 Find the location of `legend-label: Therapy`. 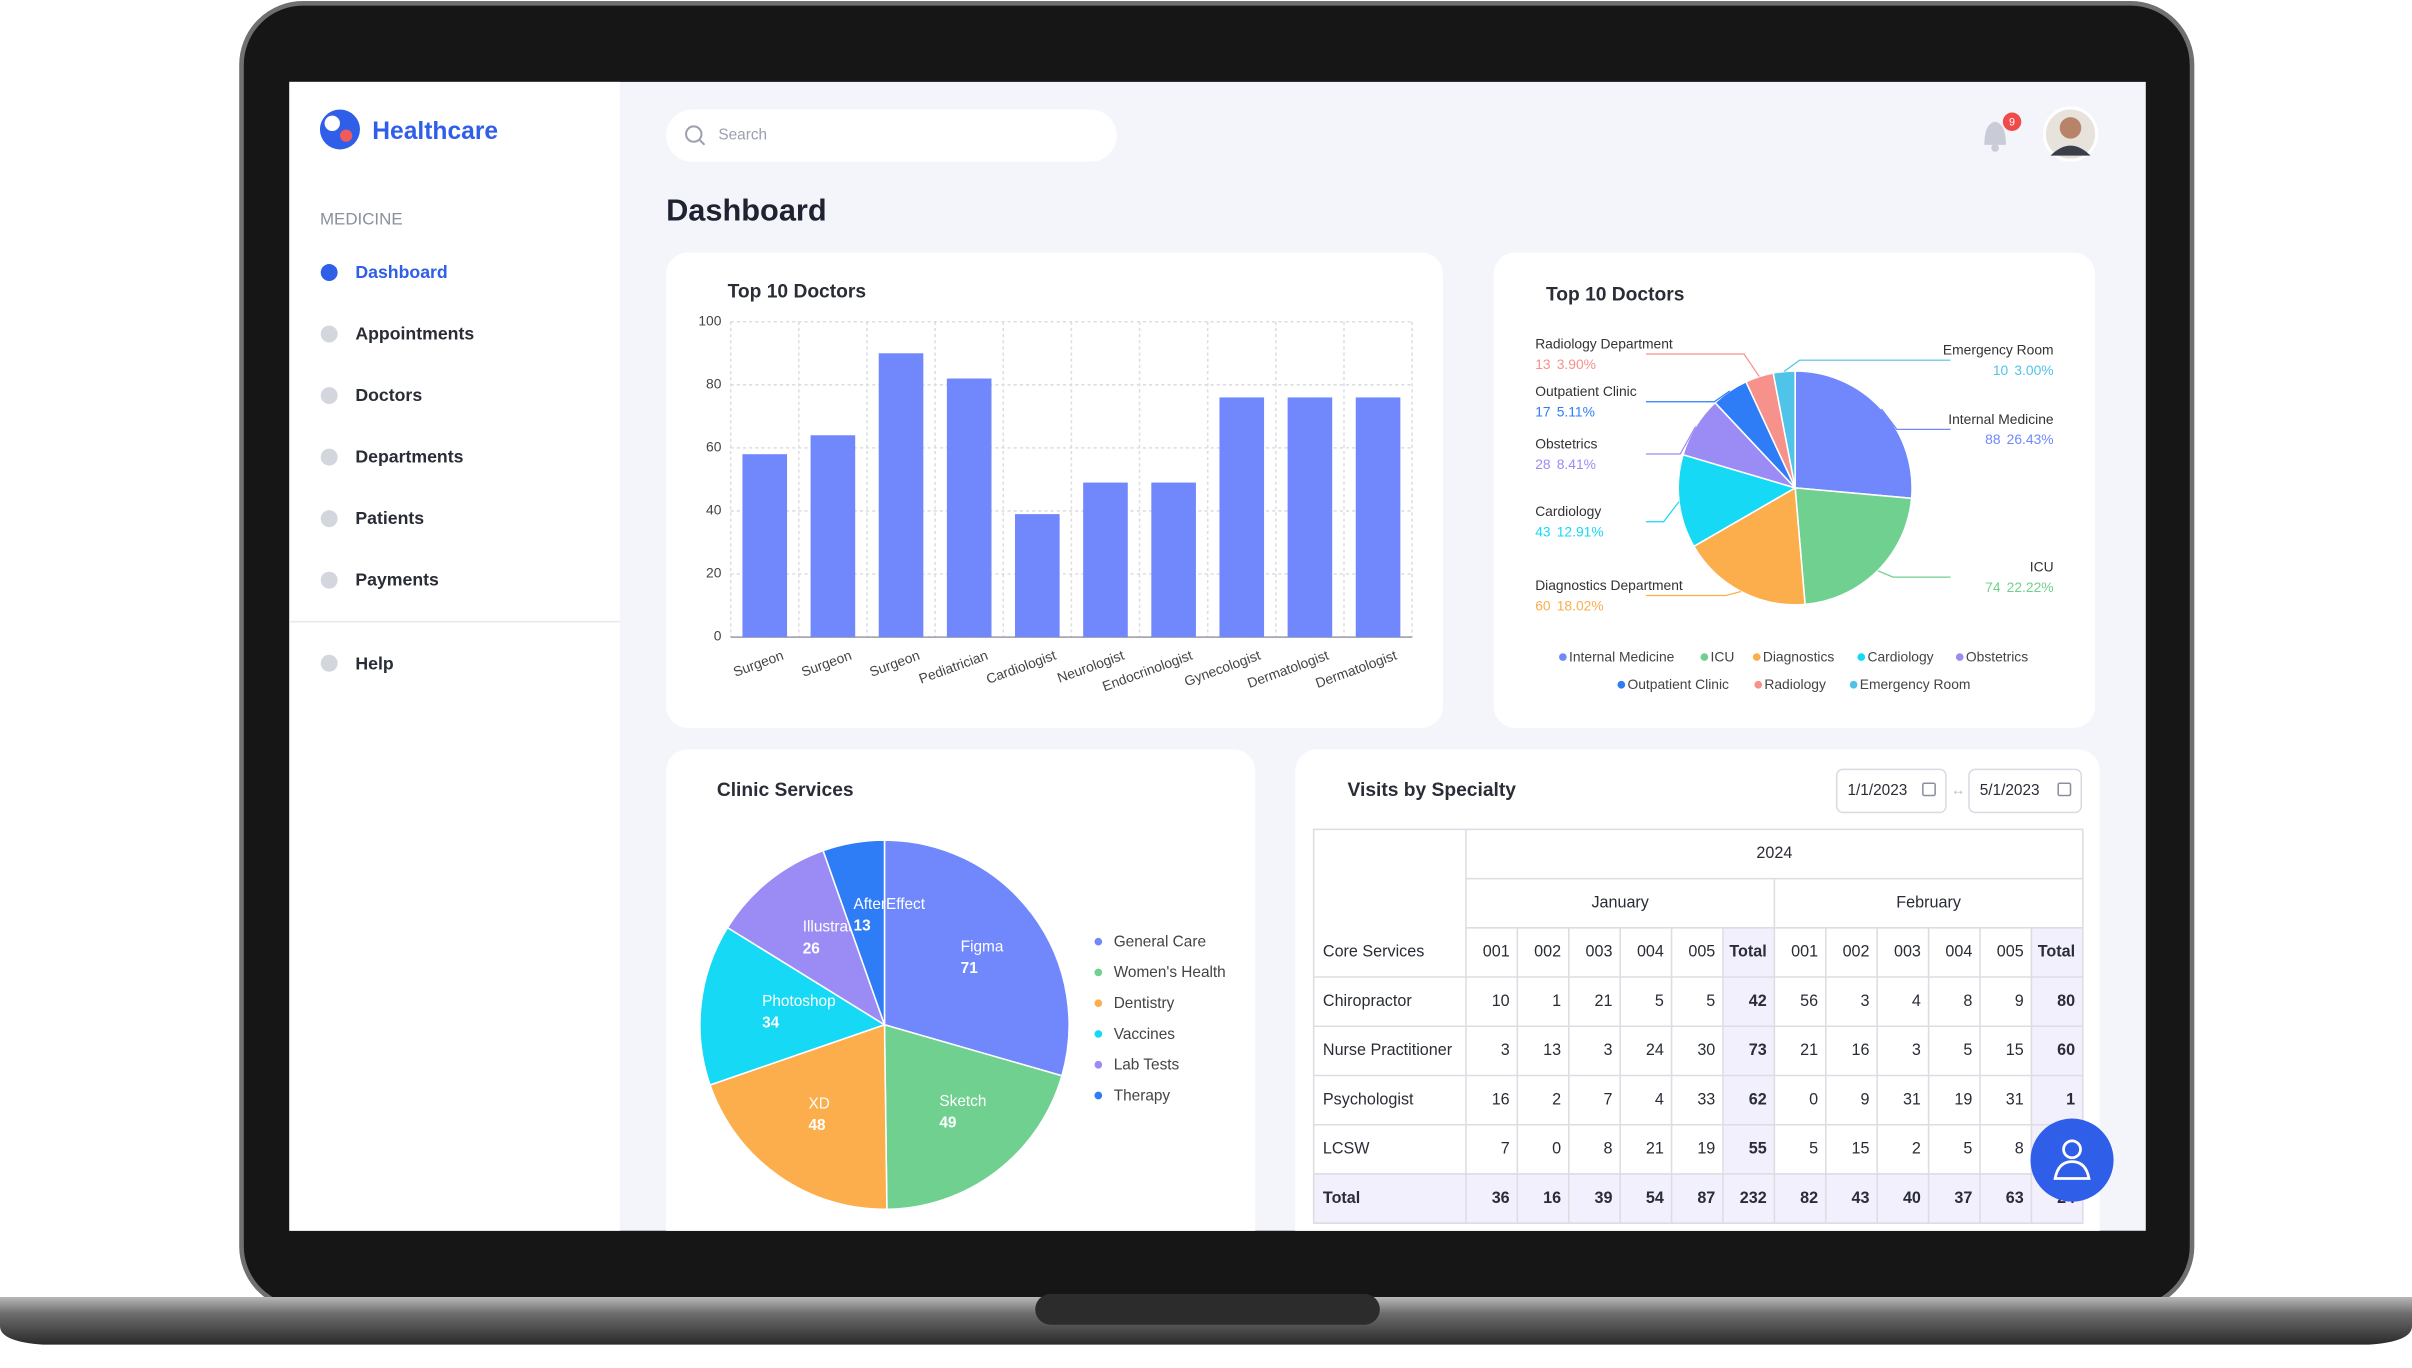

legend-label: Therapy is located at coordinates (1142, 1095).